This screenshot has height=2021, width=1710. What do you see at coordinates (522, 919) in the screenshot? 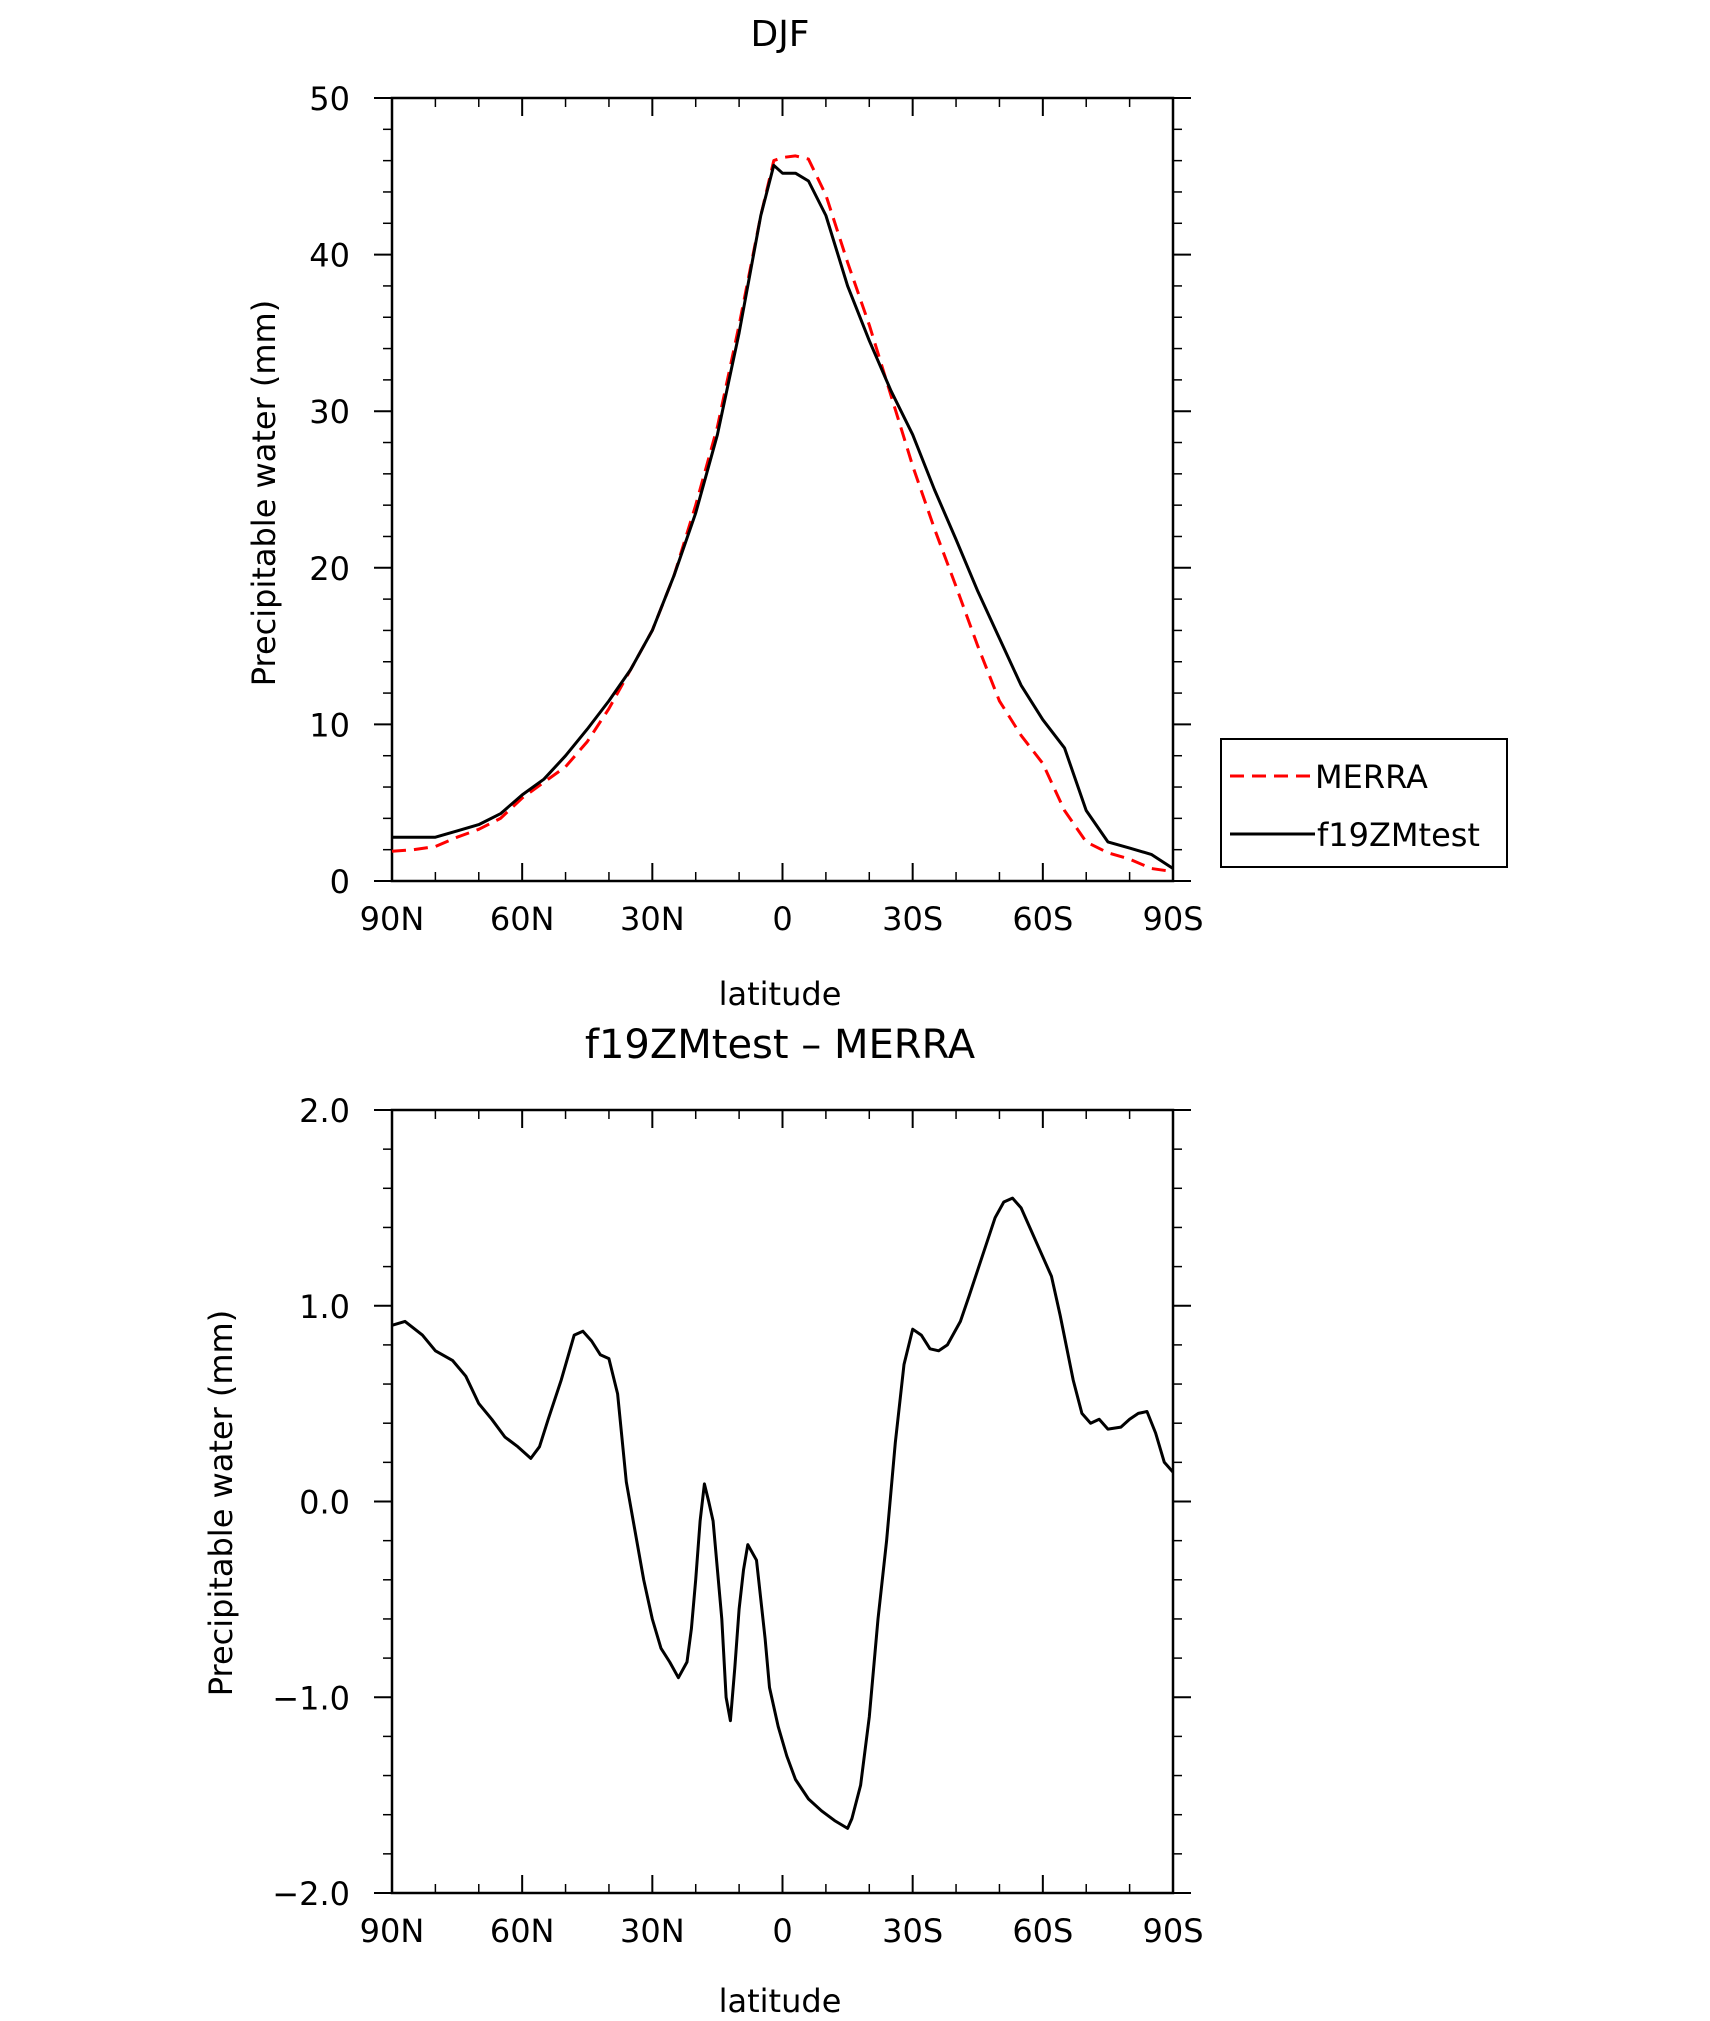
I see `top-x-tick-label: 60N` at bounding box center [522, 919].